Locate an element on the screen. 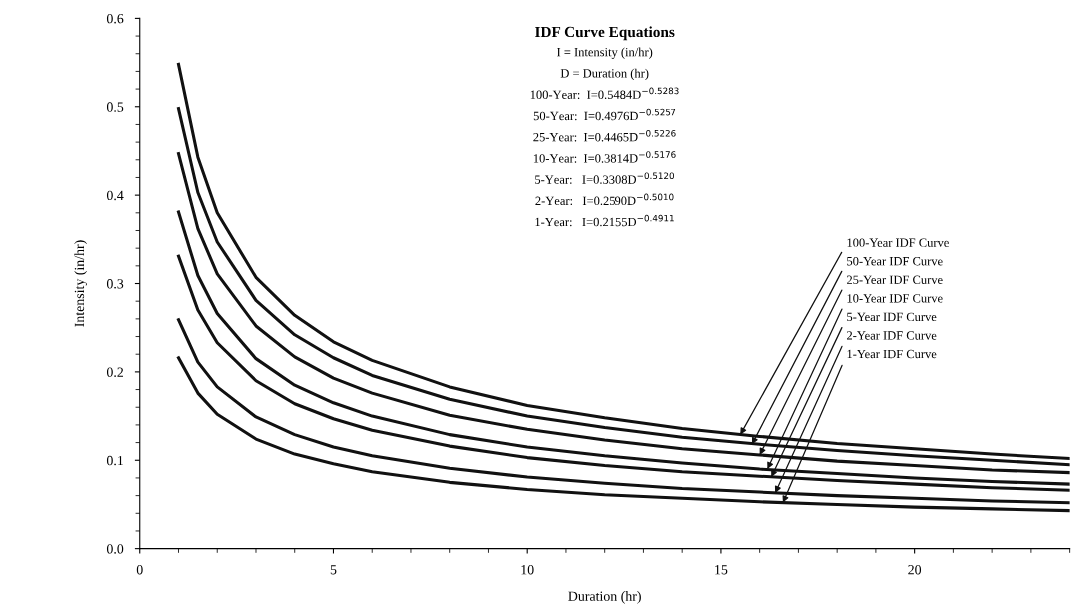 This screenshot has height=613, width=1075. x-axis-title: Duration (hr) is located at coordinates (604, 597).